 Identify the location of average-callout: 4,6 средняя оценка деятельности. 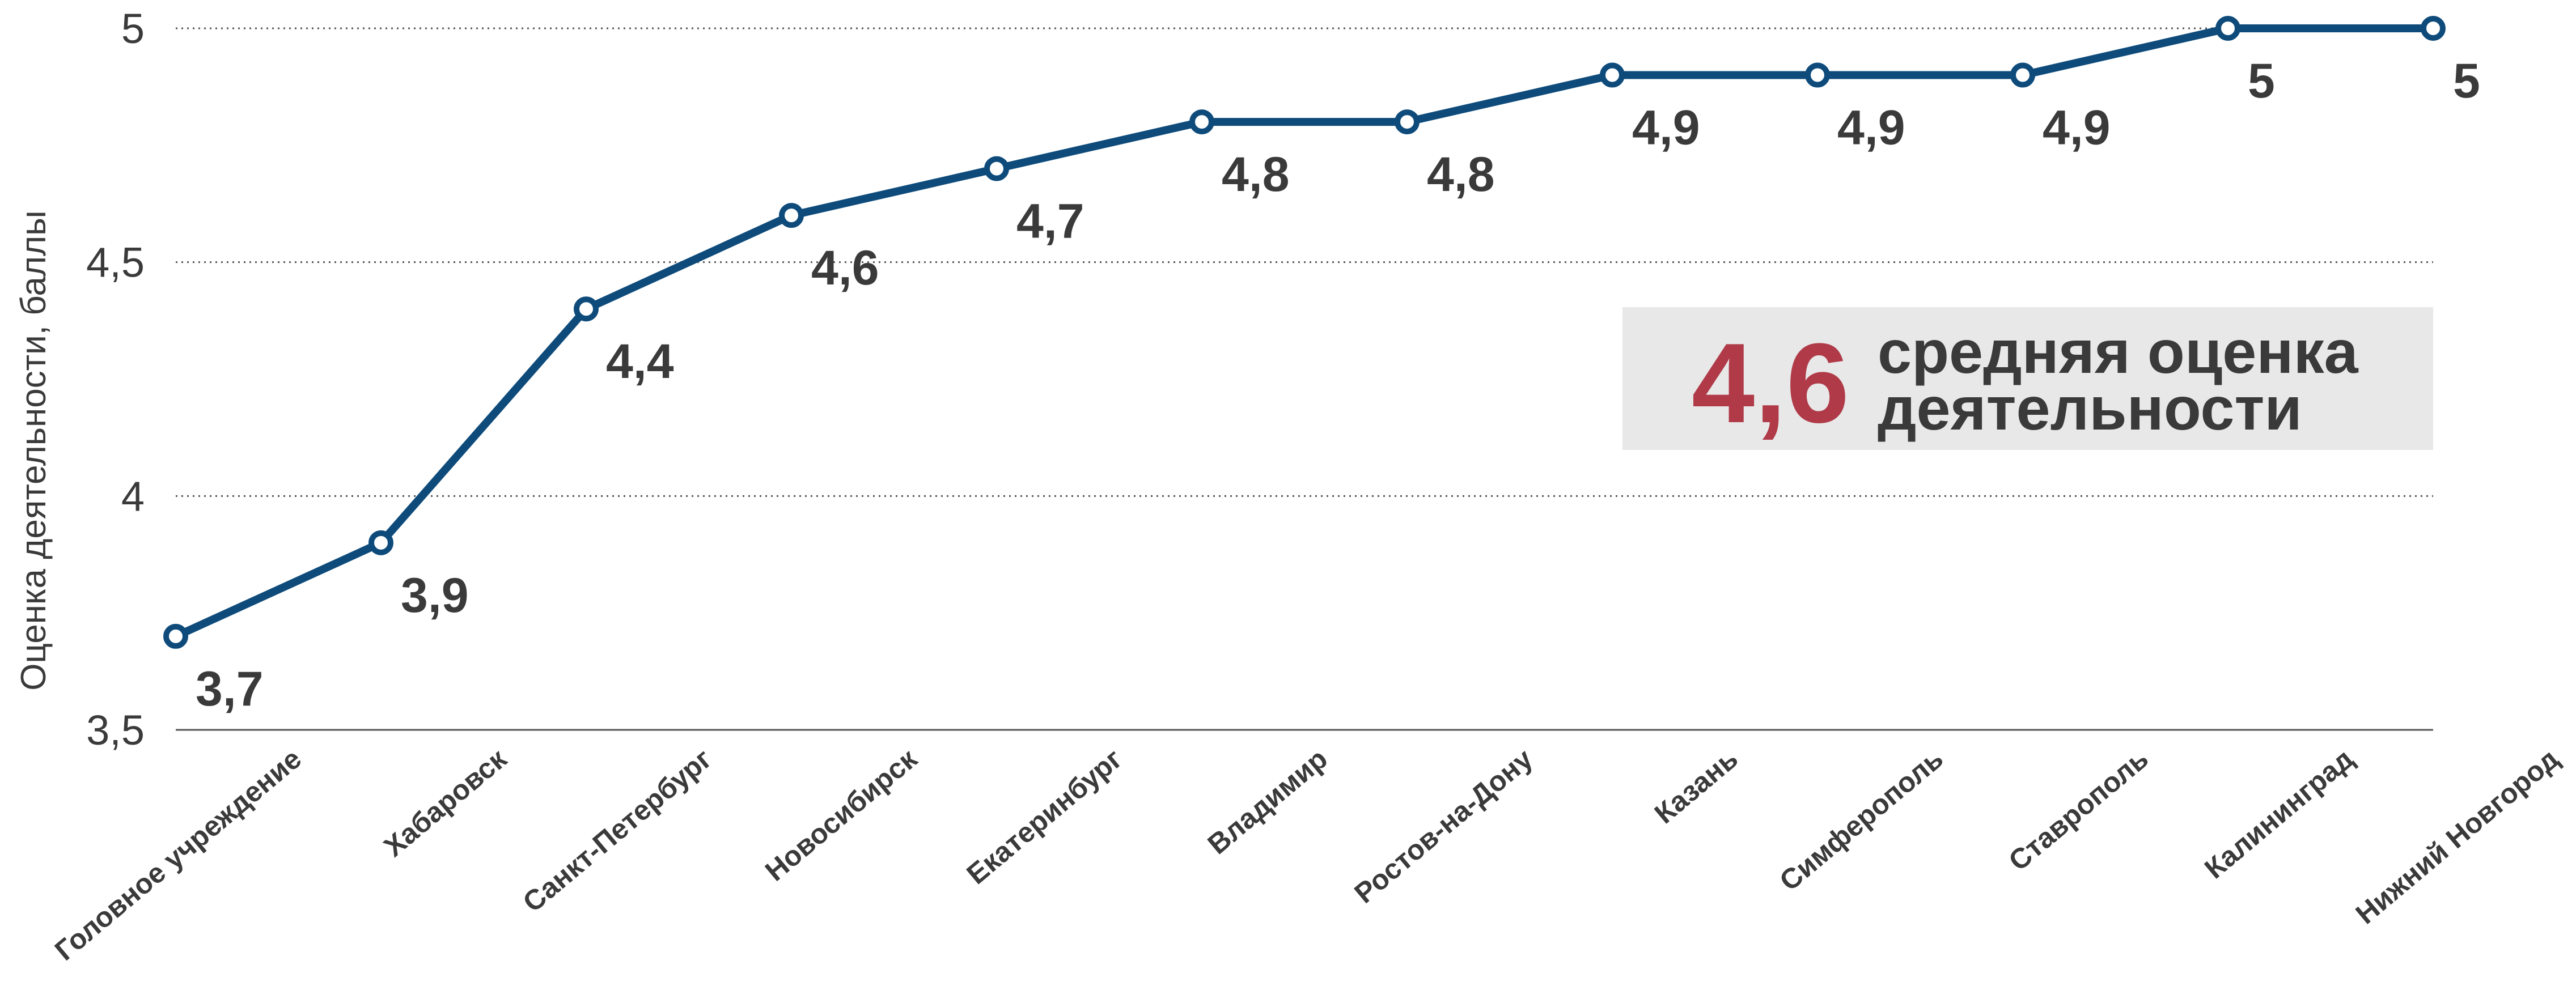
(2028, 378).